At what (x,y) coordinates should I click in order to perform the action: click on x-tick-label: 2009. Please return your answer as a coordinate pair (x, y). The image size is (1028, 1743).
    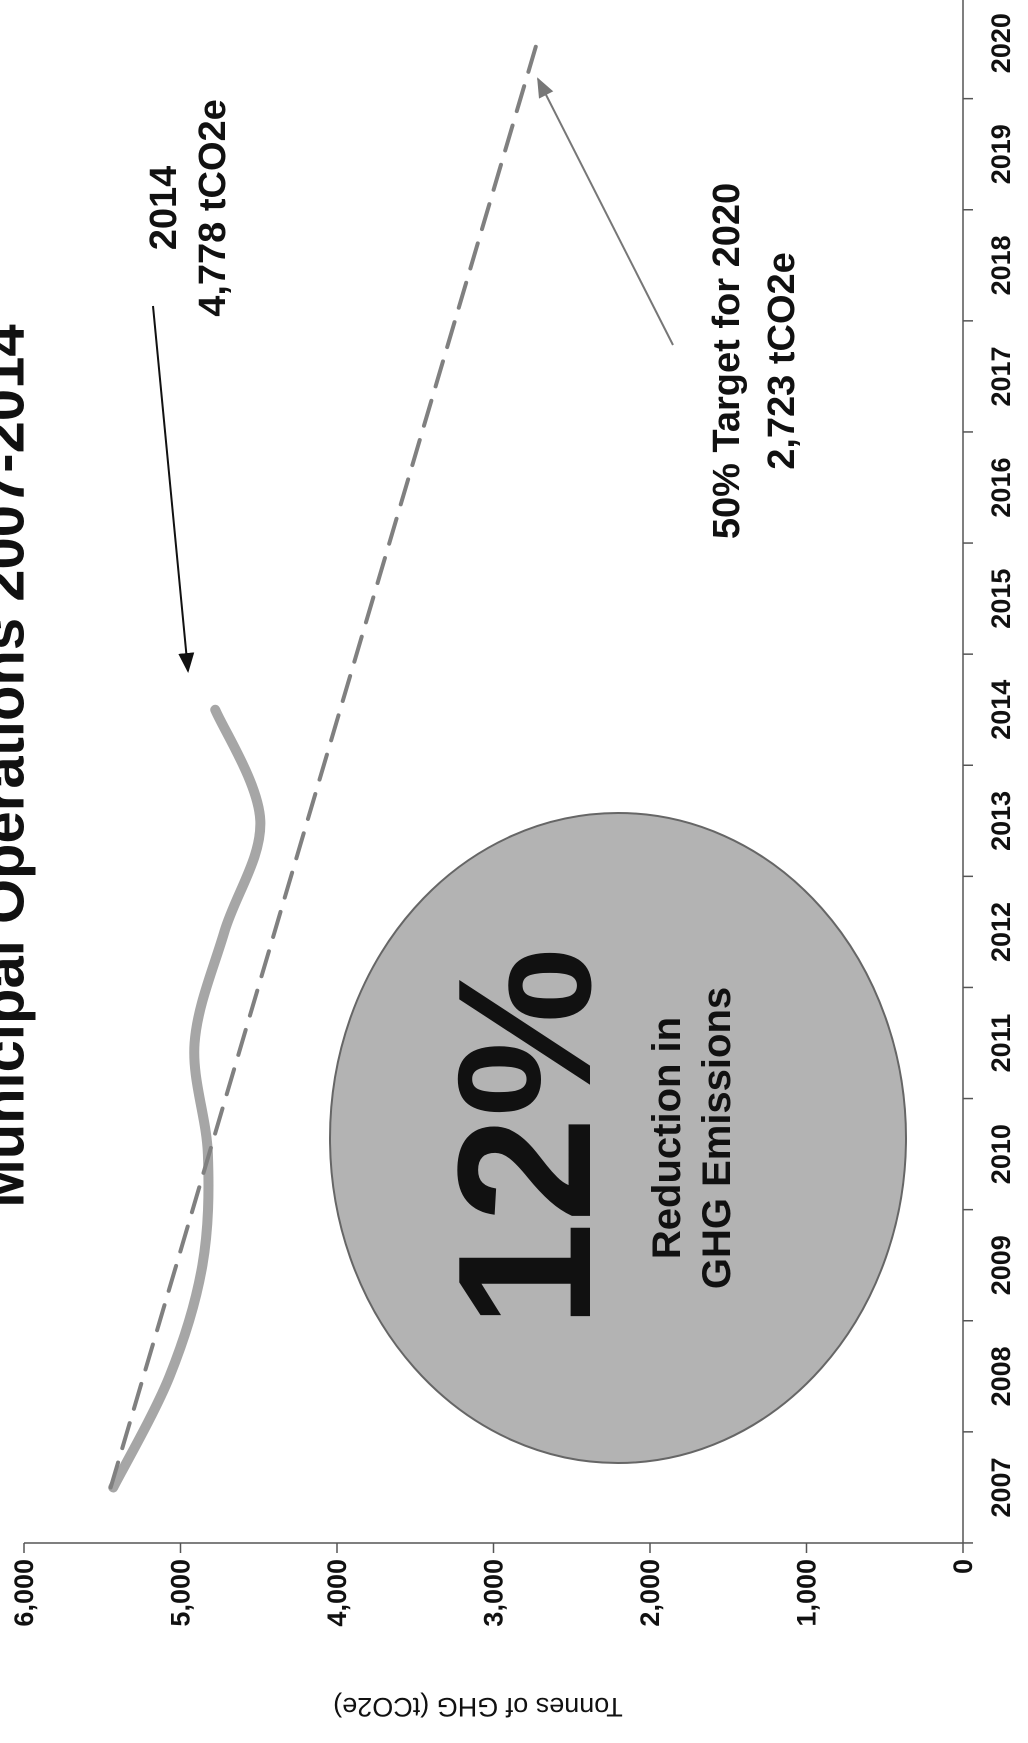
    Looking at the image, I should click on (1001, 1265).